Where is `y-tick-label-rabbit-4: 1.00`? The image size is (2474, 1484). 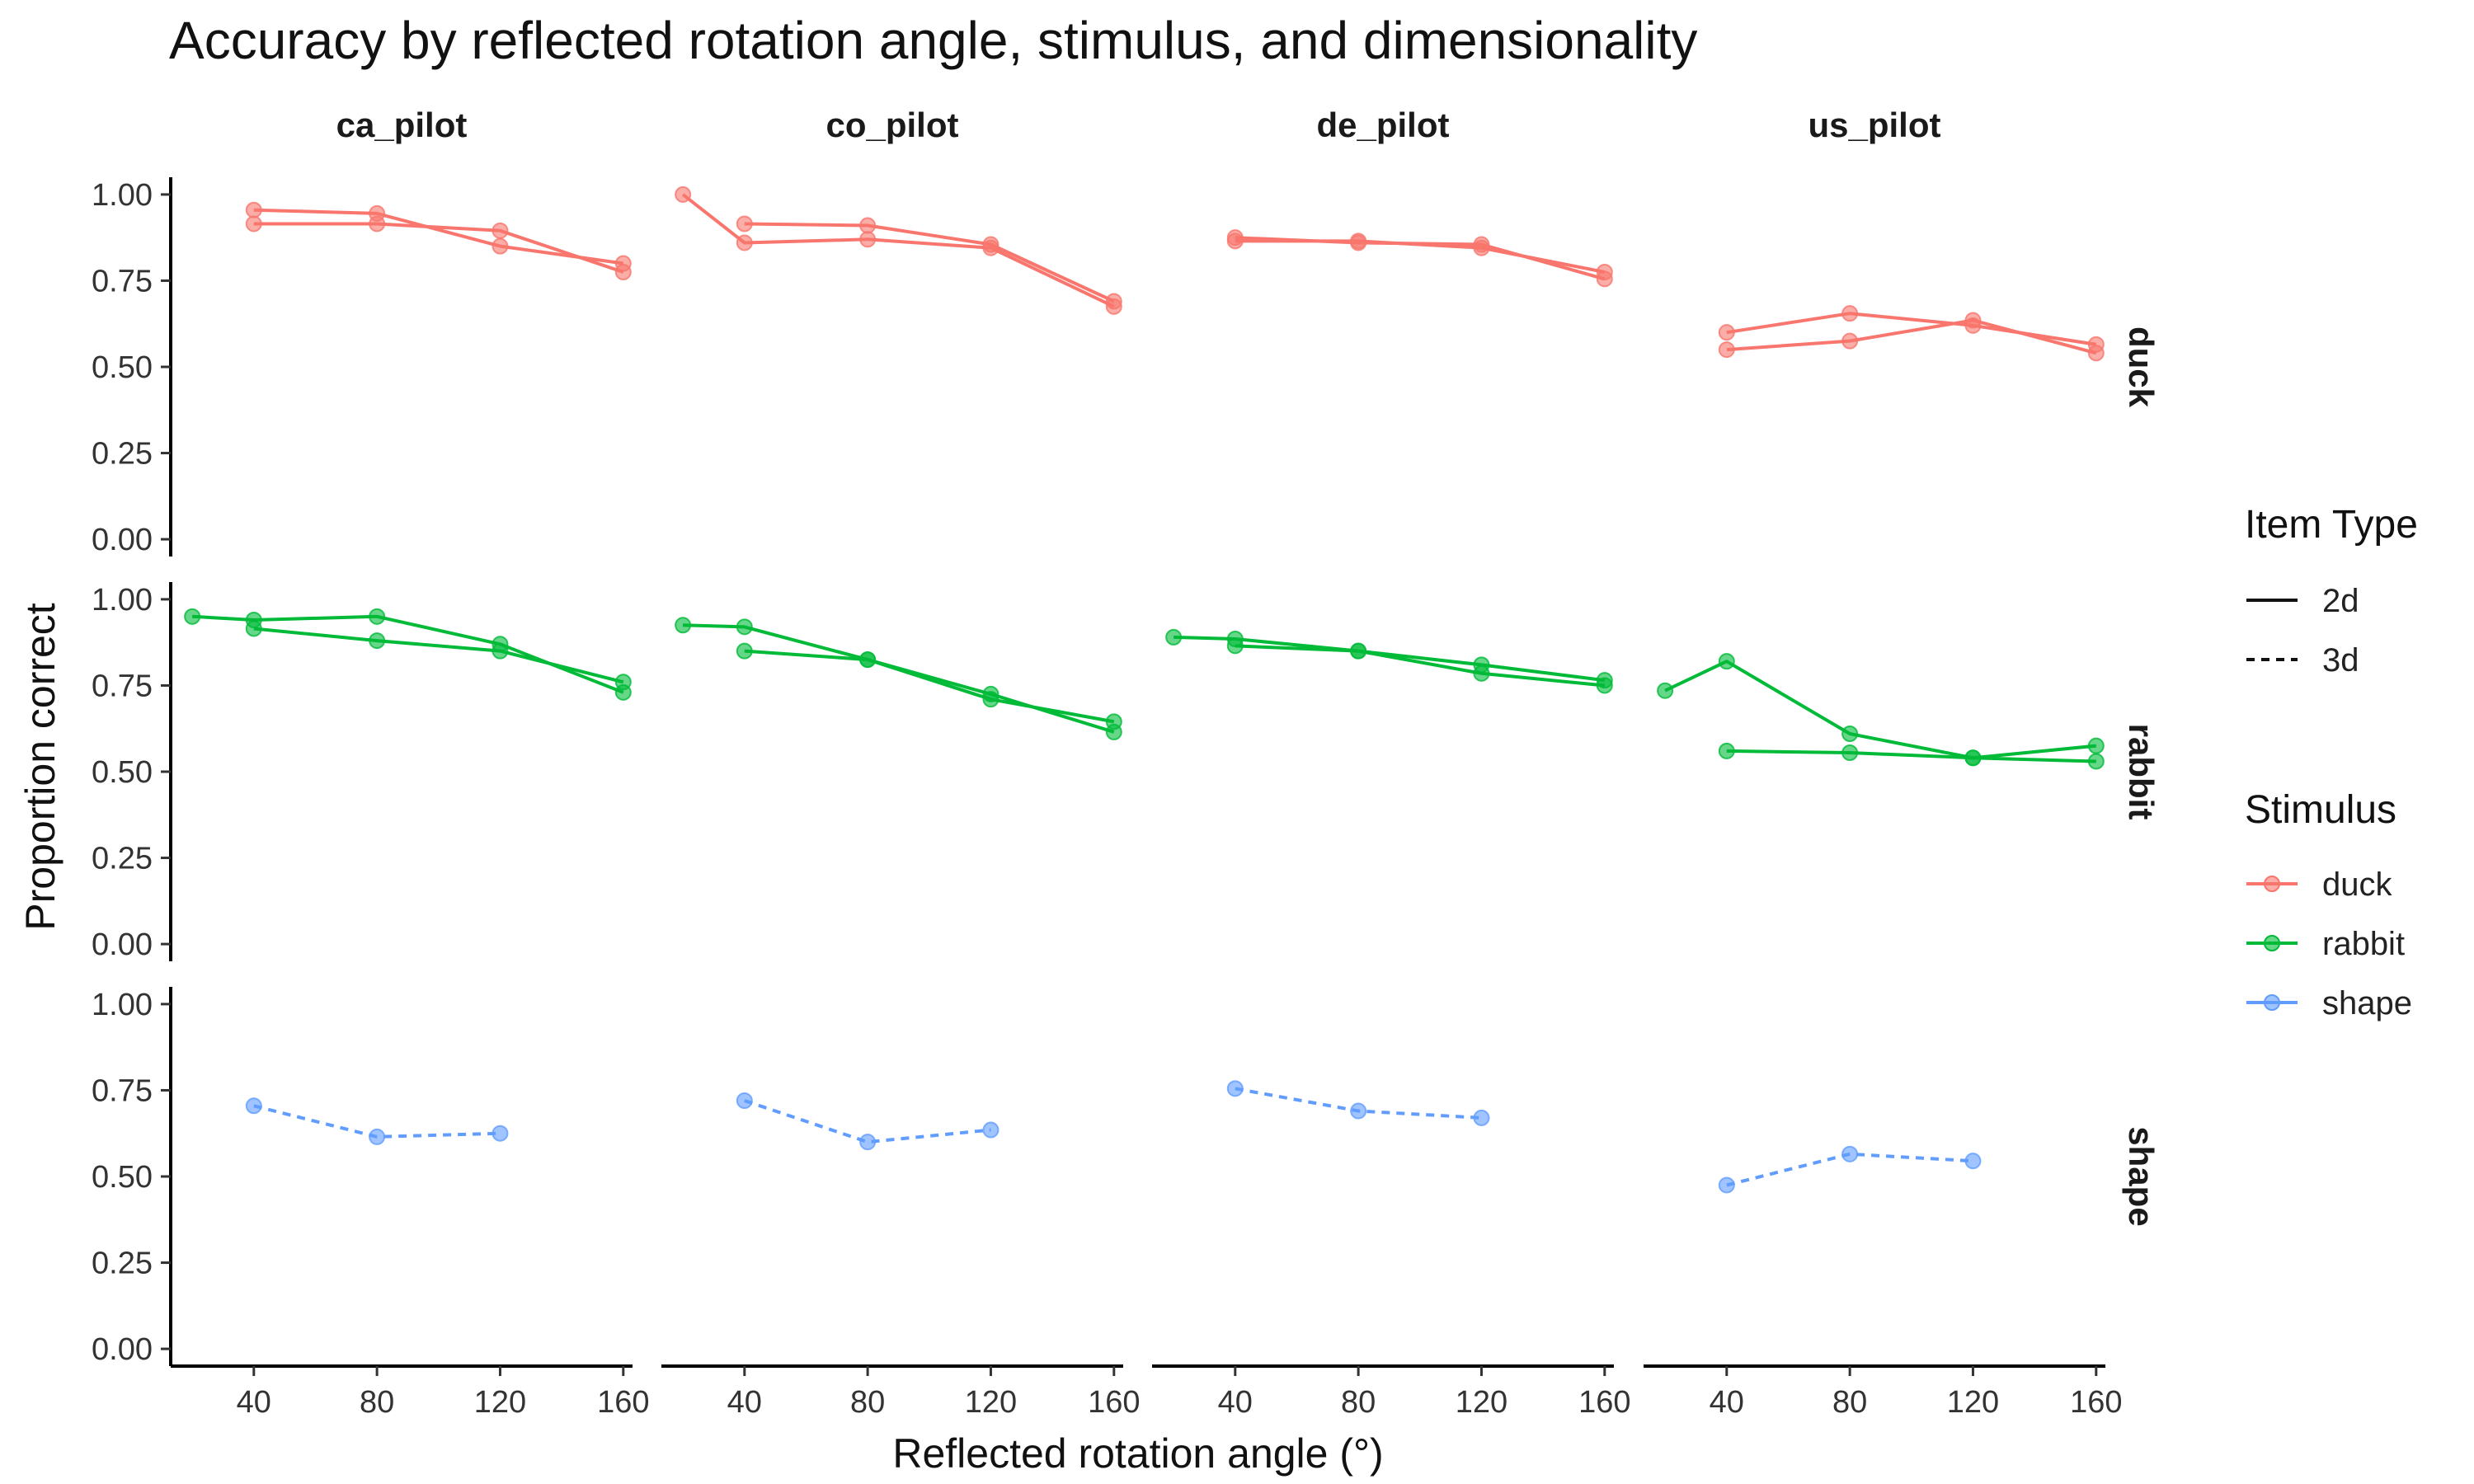 y-tick-label-rabbit-4: 1.00 is located at coordinates (122, 600).